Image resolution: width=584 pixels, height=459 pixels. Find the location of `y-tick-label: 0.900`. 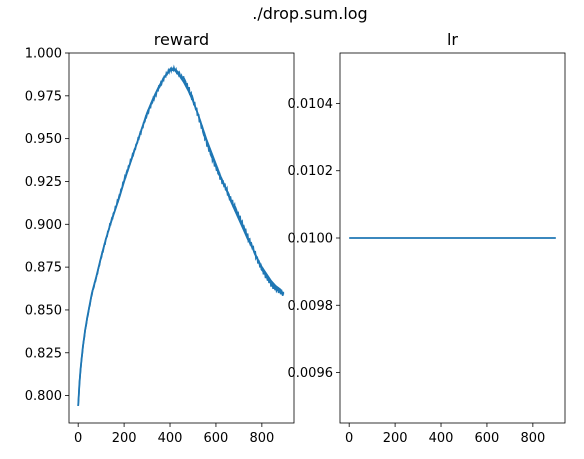

y-tick-label: 0.900 is located at coordinates (43, 225).